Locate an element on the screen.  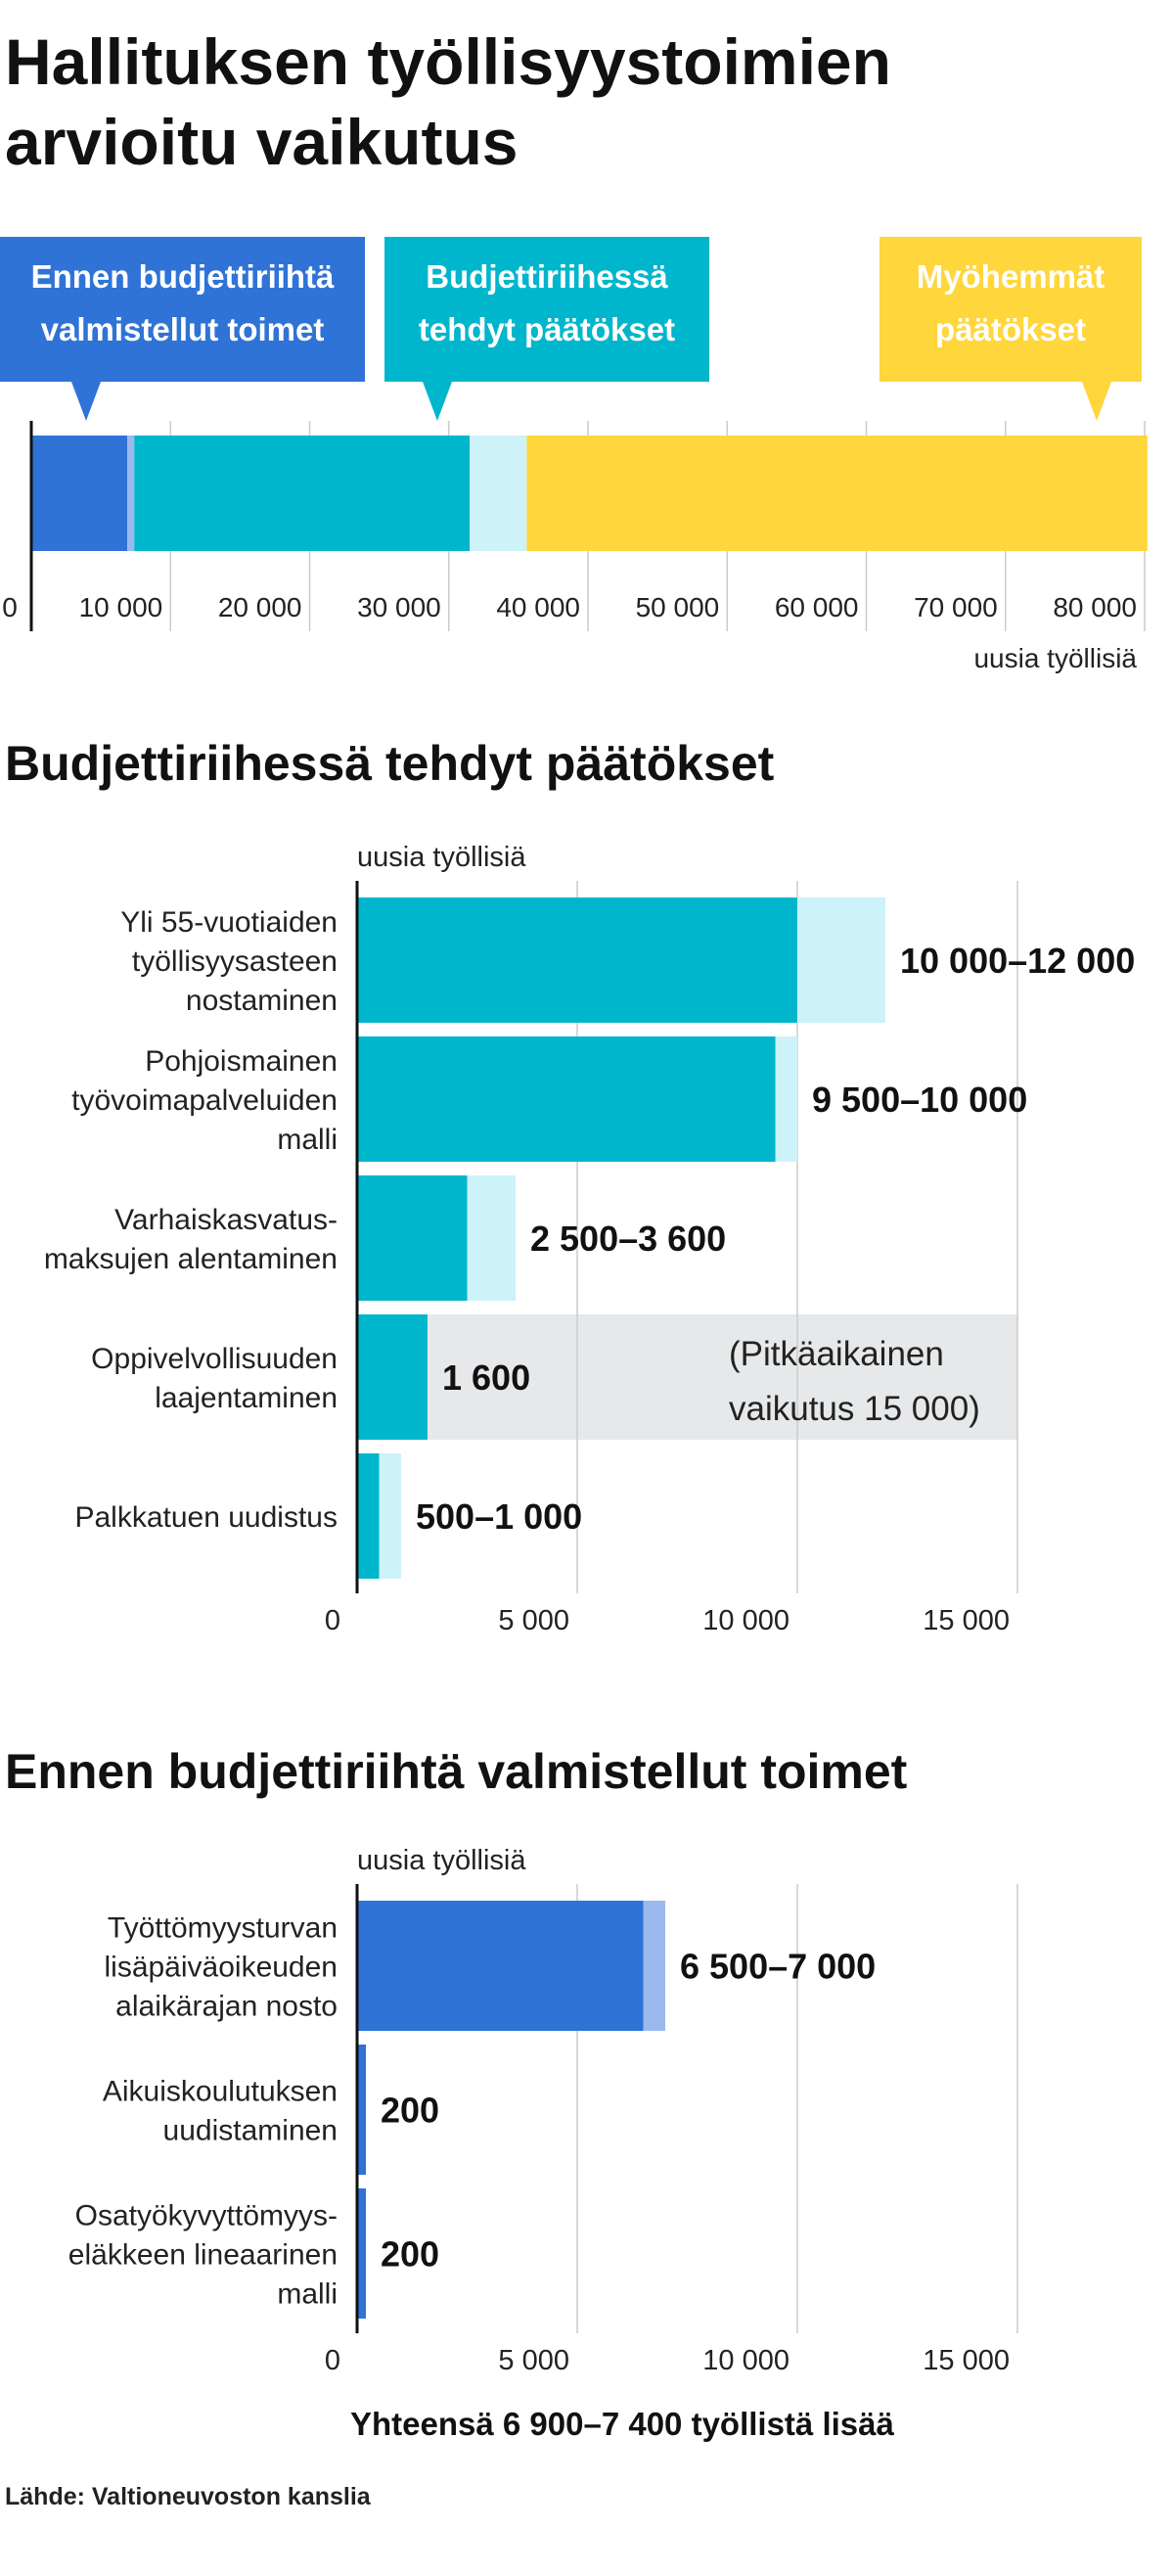
data-label-2: 2 500–3 600 is located at coordinates (628, 1239).